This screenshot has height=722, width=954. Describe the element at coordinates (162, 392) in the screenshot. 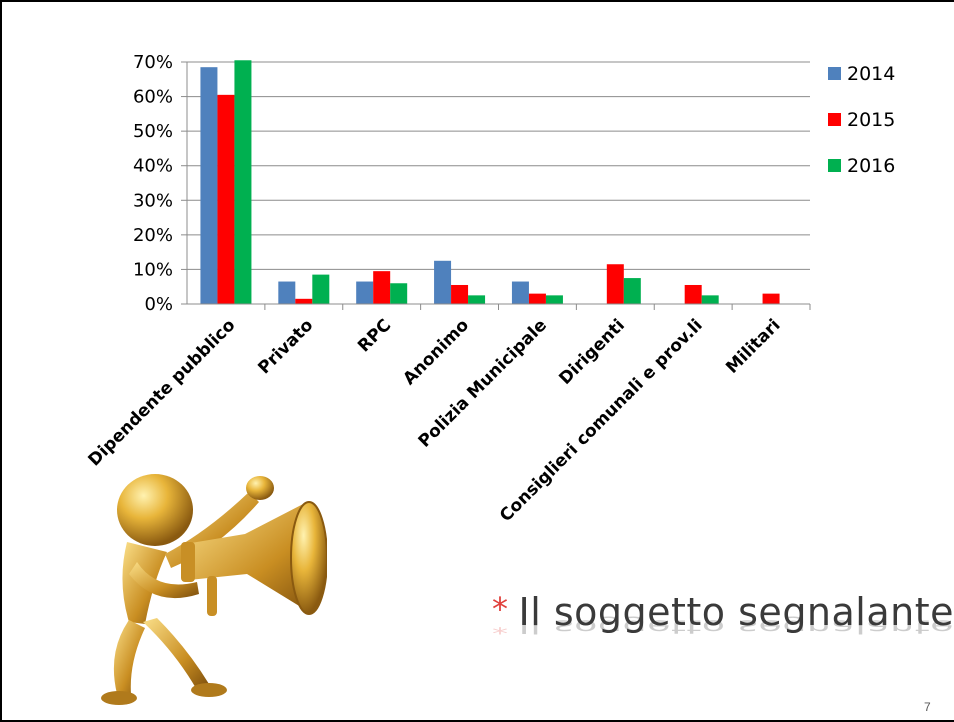

I see `category-label: Dipendente pubblico` at that location.